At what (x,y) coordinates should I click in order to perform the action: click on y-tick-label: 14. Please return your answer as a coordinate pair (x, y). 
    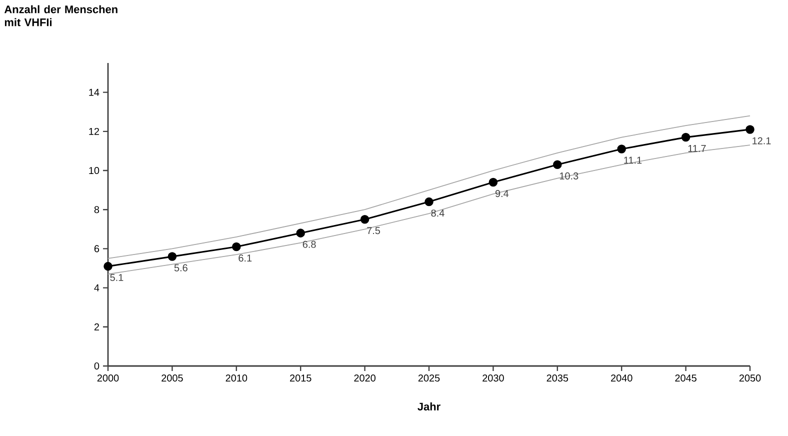
    Looking at the image, I should click on (94, 92).